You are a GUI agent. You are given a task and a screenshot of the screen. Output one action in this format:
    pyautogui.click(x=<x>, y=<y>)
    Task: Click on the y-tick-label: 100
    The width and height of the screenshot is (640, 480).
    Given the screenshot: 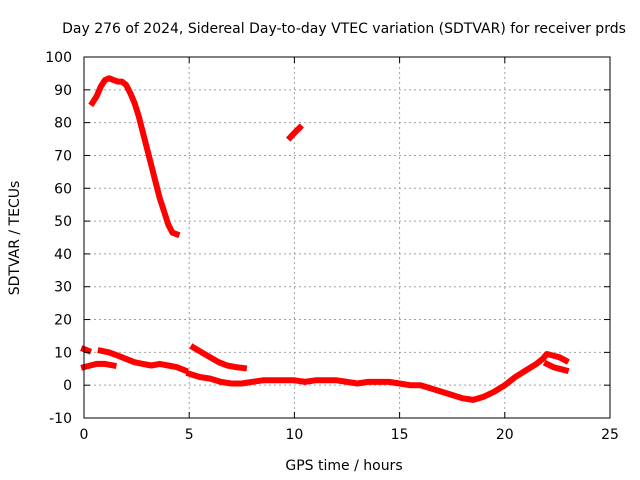 What is the action you would take?
    pyautogui.click(x=58, y=58)
    